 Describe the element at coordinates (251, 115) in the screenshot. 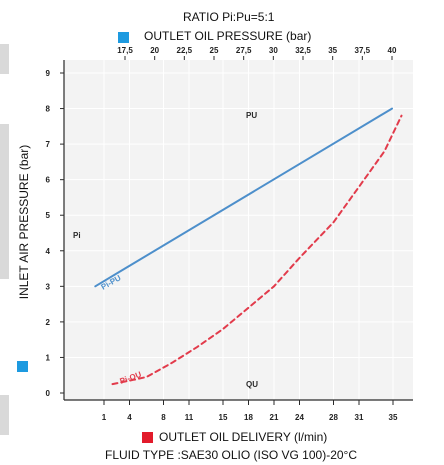

I see `pu-label: PU` at that location.